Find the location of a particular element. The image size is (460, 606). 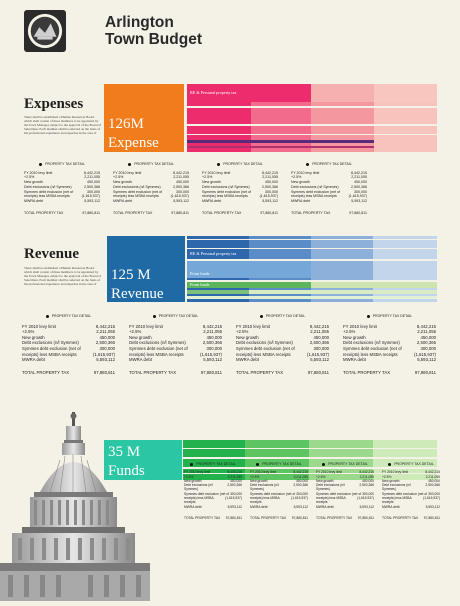

expense-bands: RE & Personal property tax is located at coordinates (312, 118).